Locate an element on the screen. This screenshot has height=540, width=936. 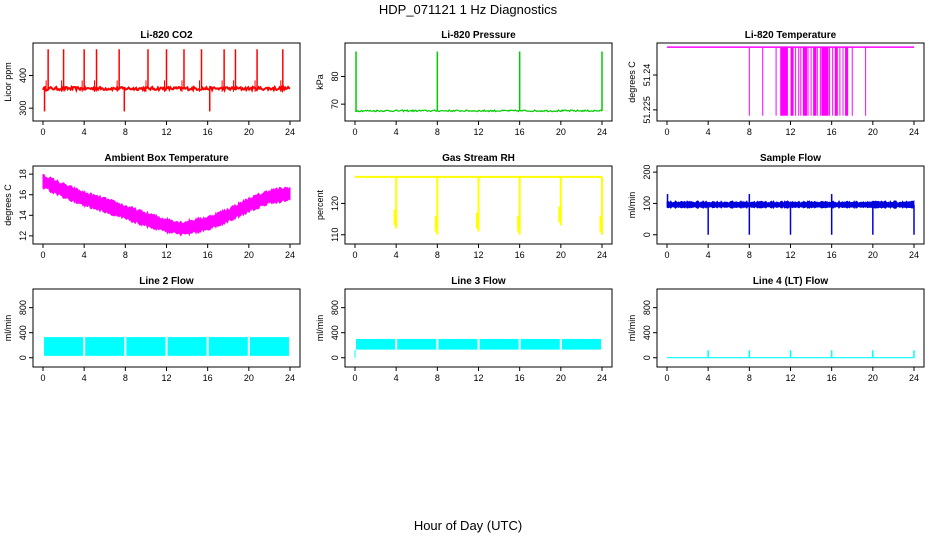
y-tick-label: 100 is located at coordinates (647, 203).